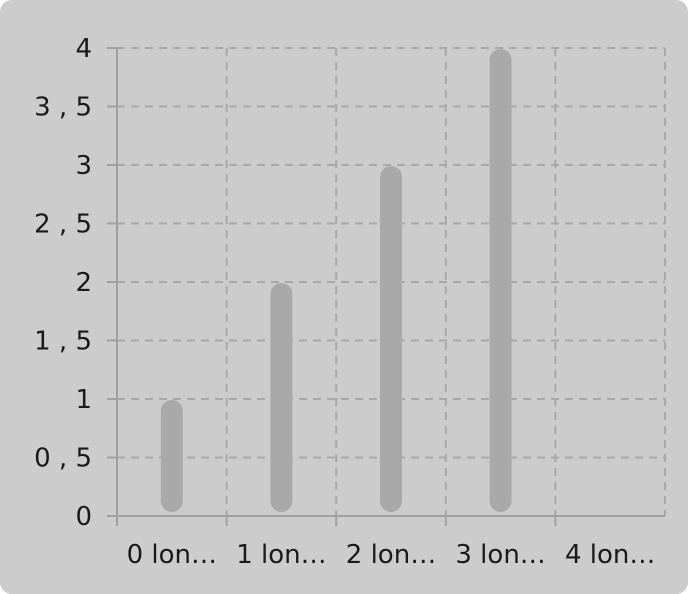 The width and height of the screenshot is (688, 594). What do you see at coordinates (83, 400) in the screenshot?
I see `y-tick-label: 1` at bounding box center [83, 400].